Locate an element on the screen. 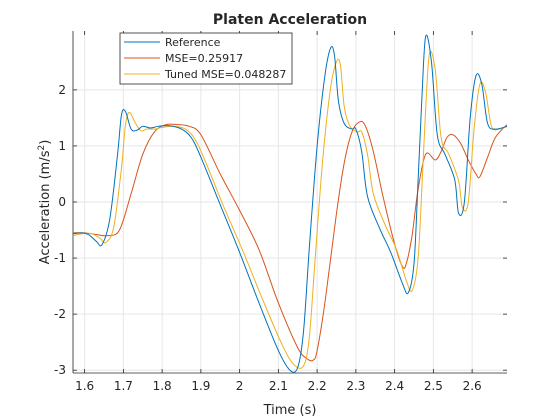 The width and height of the screenshot is (560, 420). legend: Reference MSE=0.25917 Tuned MSE=0.048287 is located at coordinates (206, 58).